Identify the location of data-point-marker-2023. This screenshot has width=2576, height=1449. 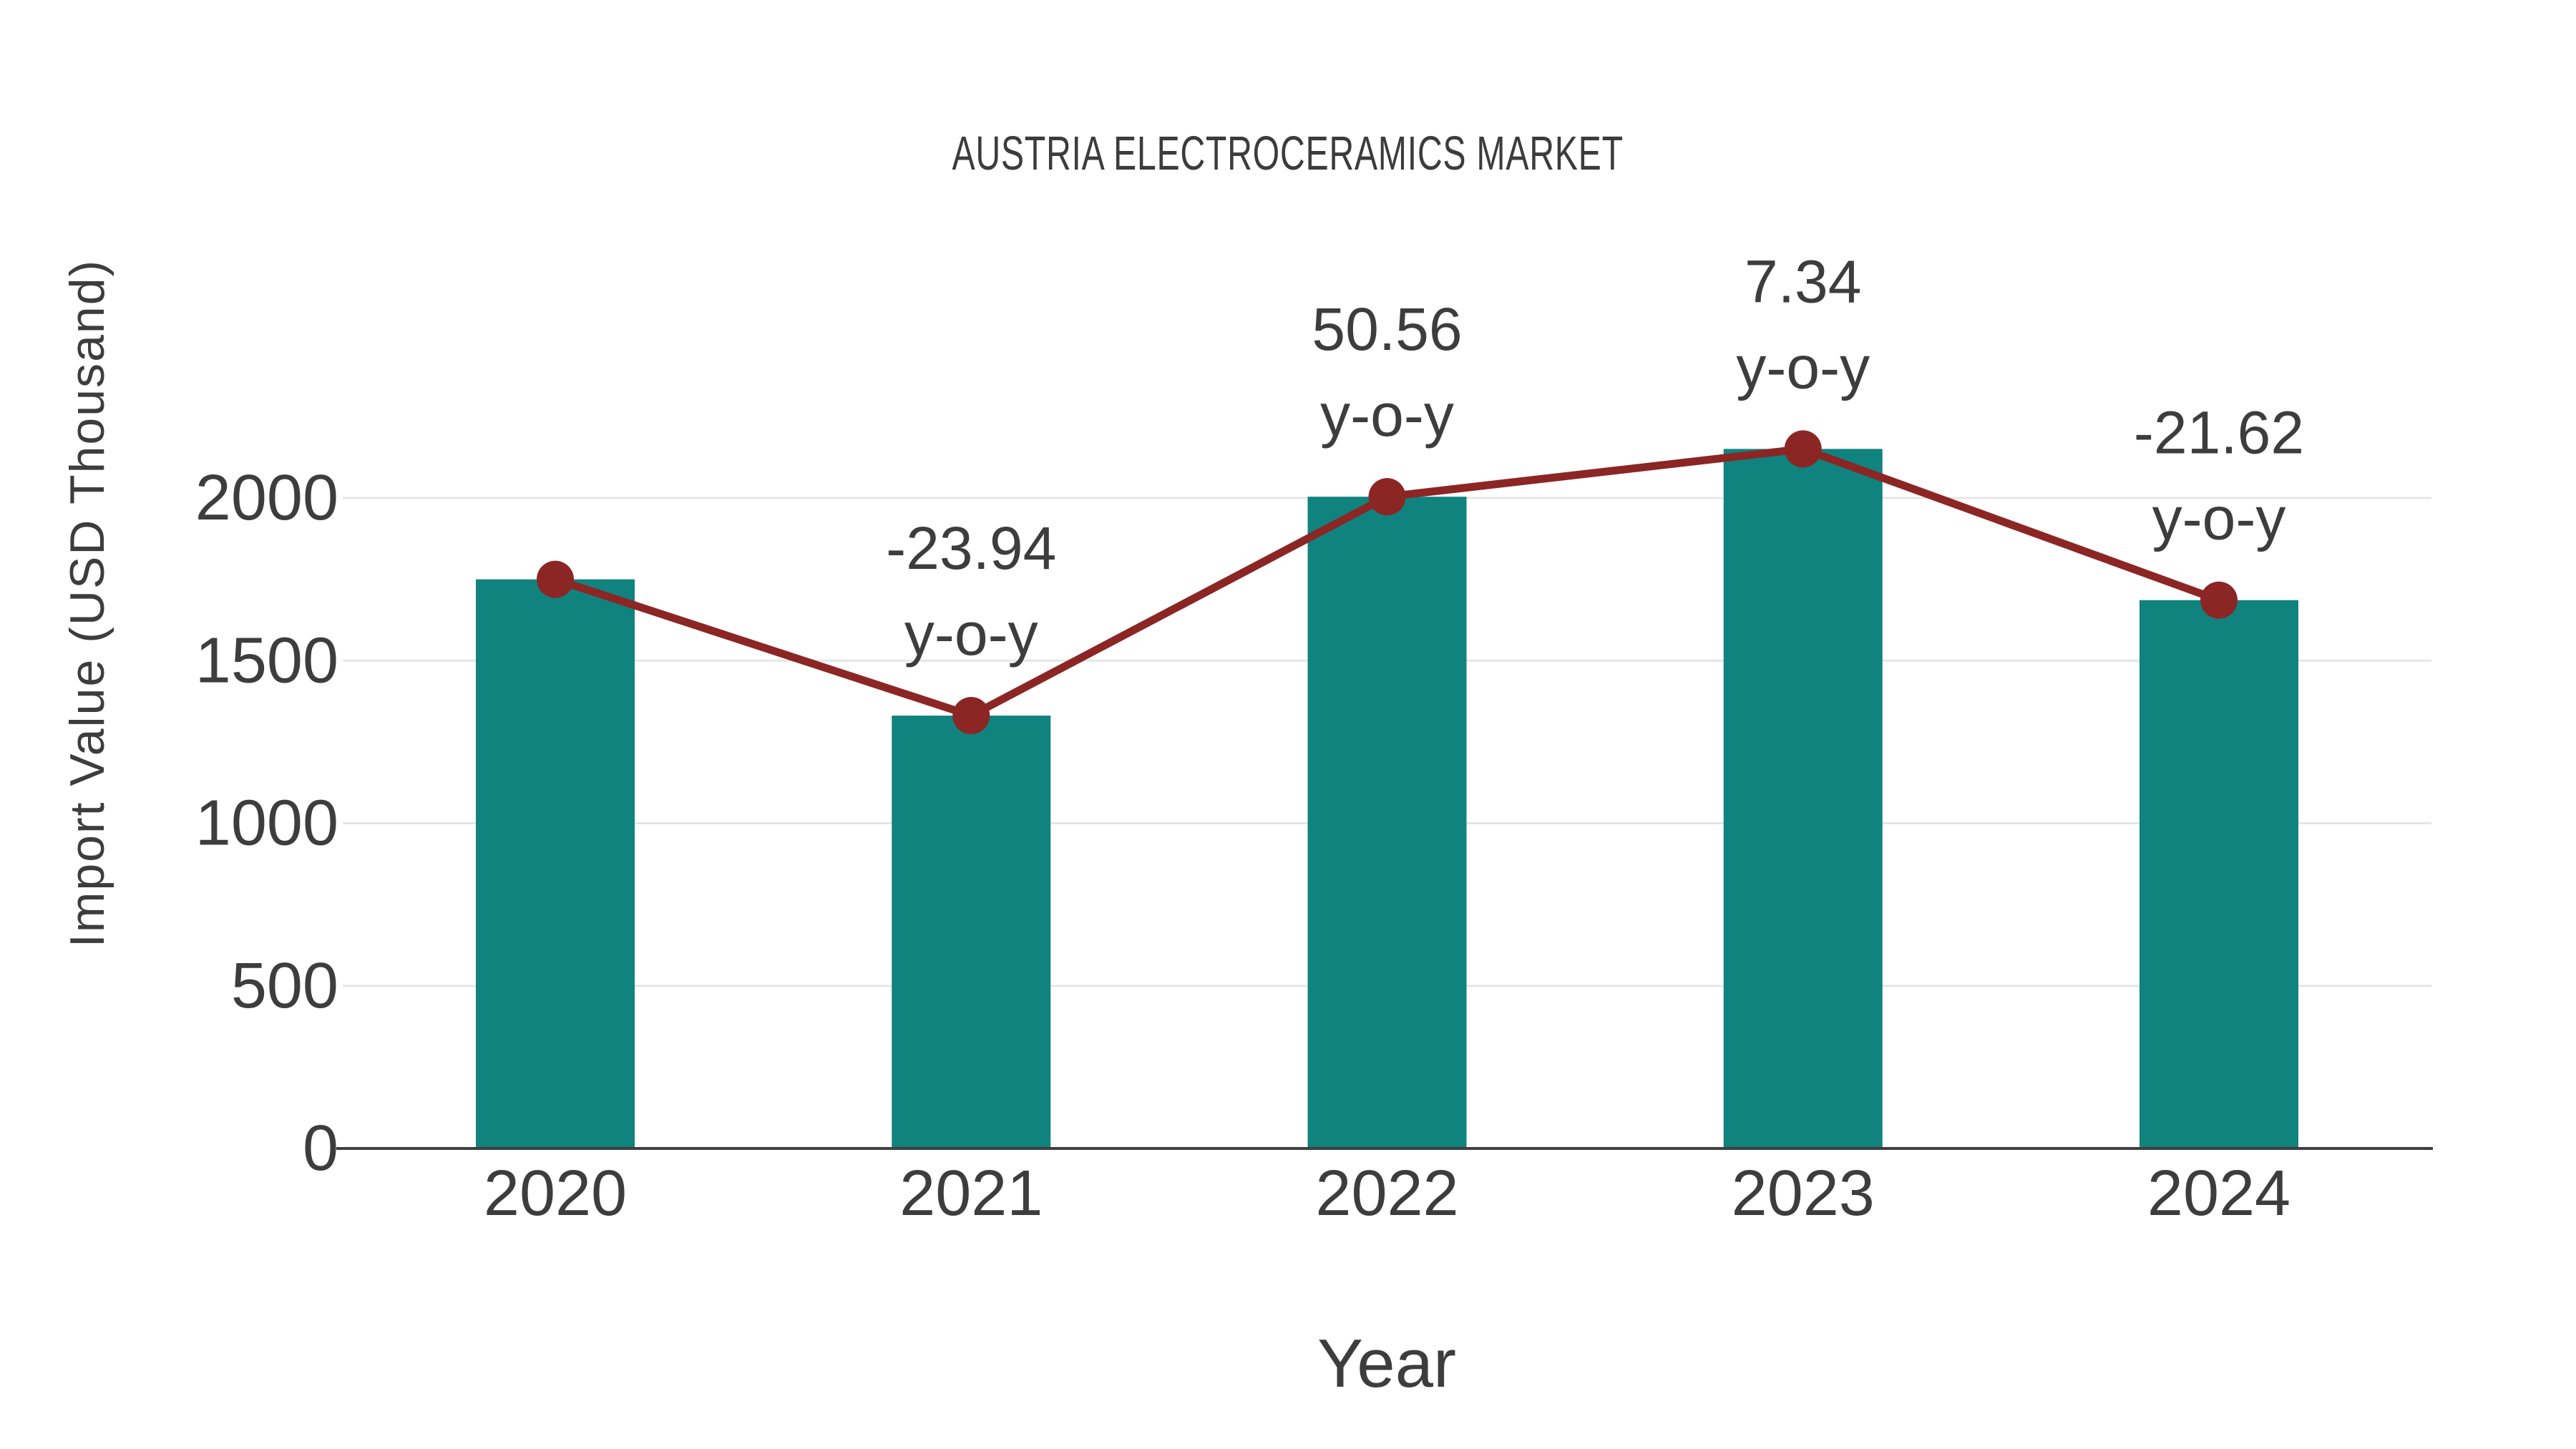
(1803, 449).